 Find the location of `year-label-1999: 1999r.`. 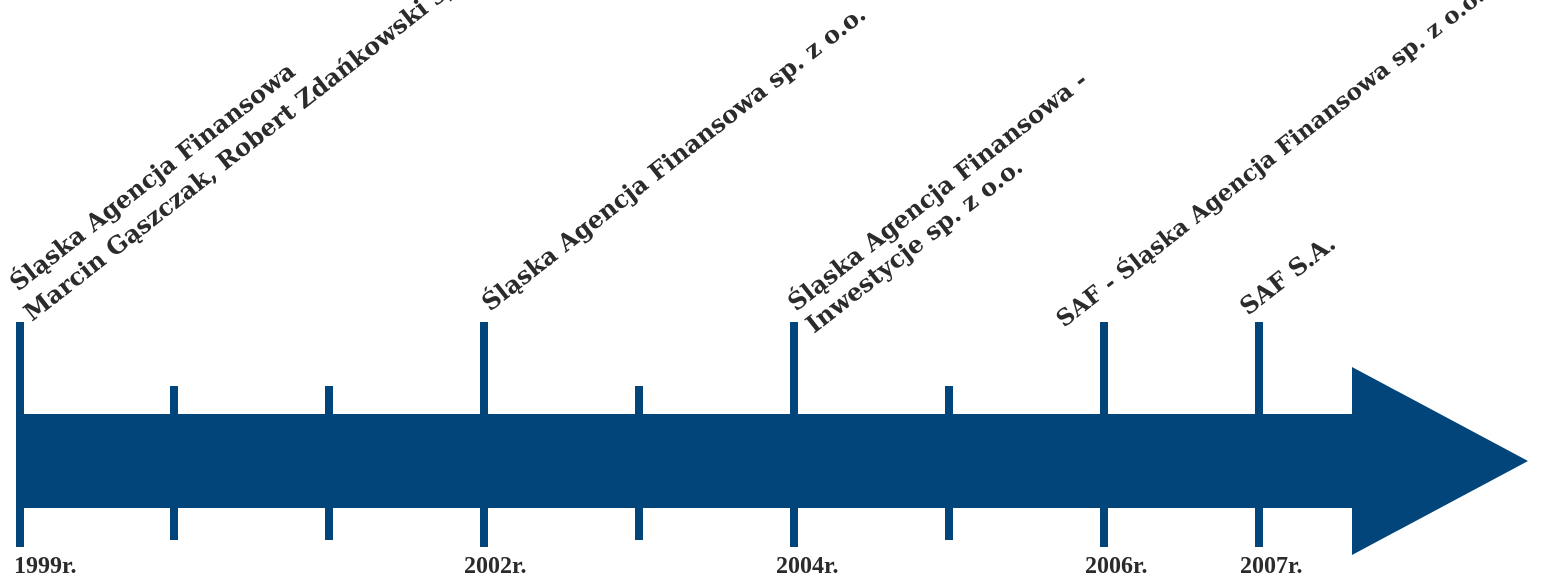

year-label-1999: 1999r. is located at coordinates (45, 566).